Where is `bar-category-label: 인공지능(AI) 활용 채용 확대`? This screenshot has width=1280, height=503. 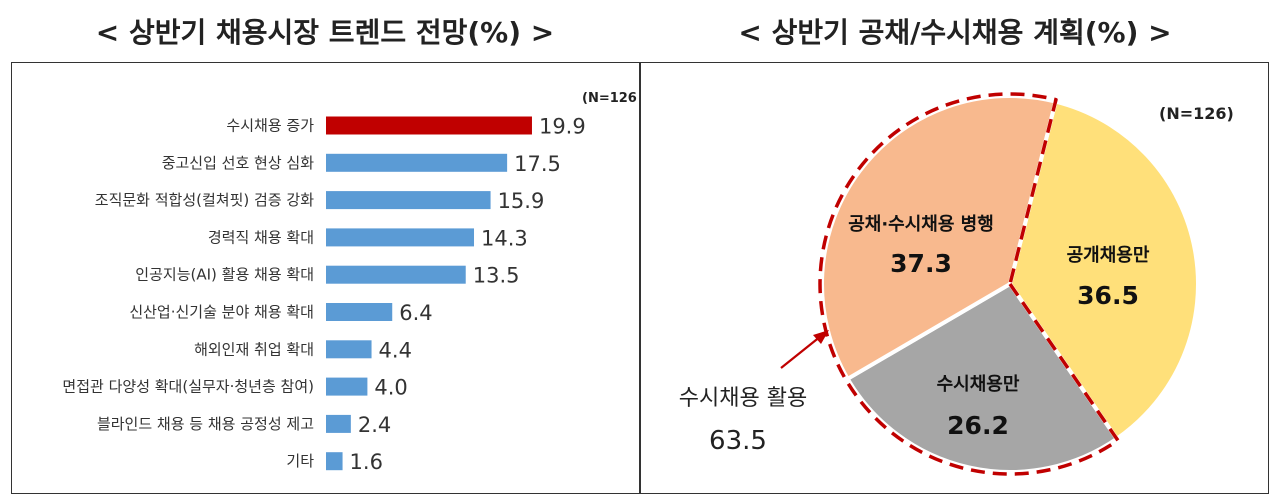 bar-category-label: 인공지능(AI) 활용 채용 확대 is located at coordinates (224, 275).